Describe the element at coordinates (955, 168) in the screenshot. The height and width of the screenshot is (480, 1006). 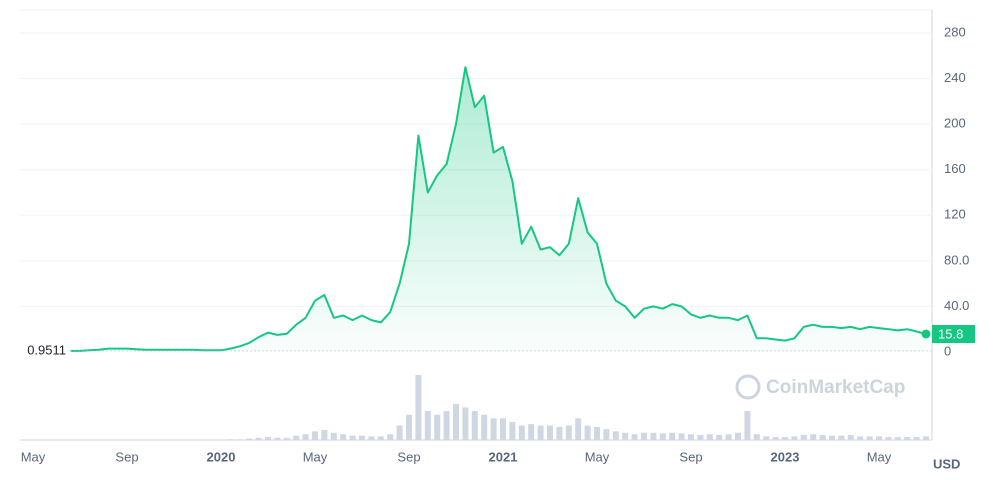
I see `y-tick-label: 160` at that location.